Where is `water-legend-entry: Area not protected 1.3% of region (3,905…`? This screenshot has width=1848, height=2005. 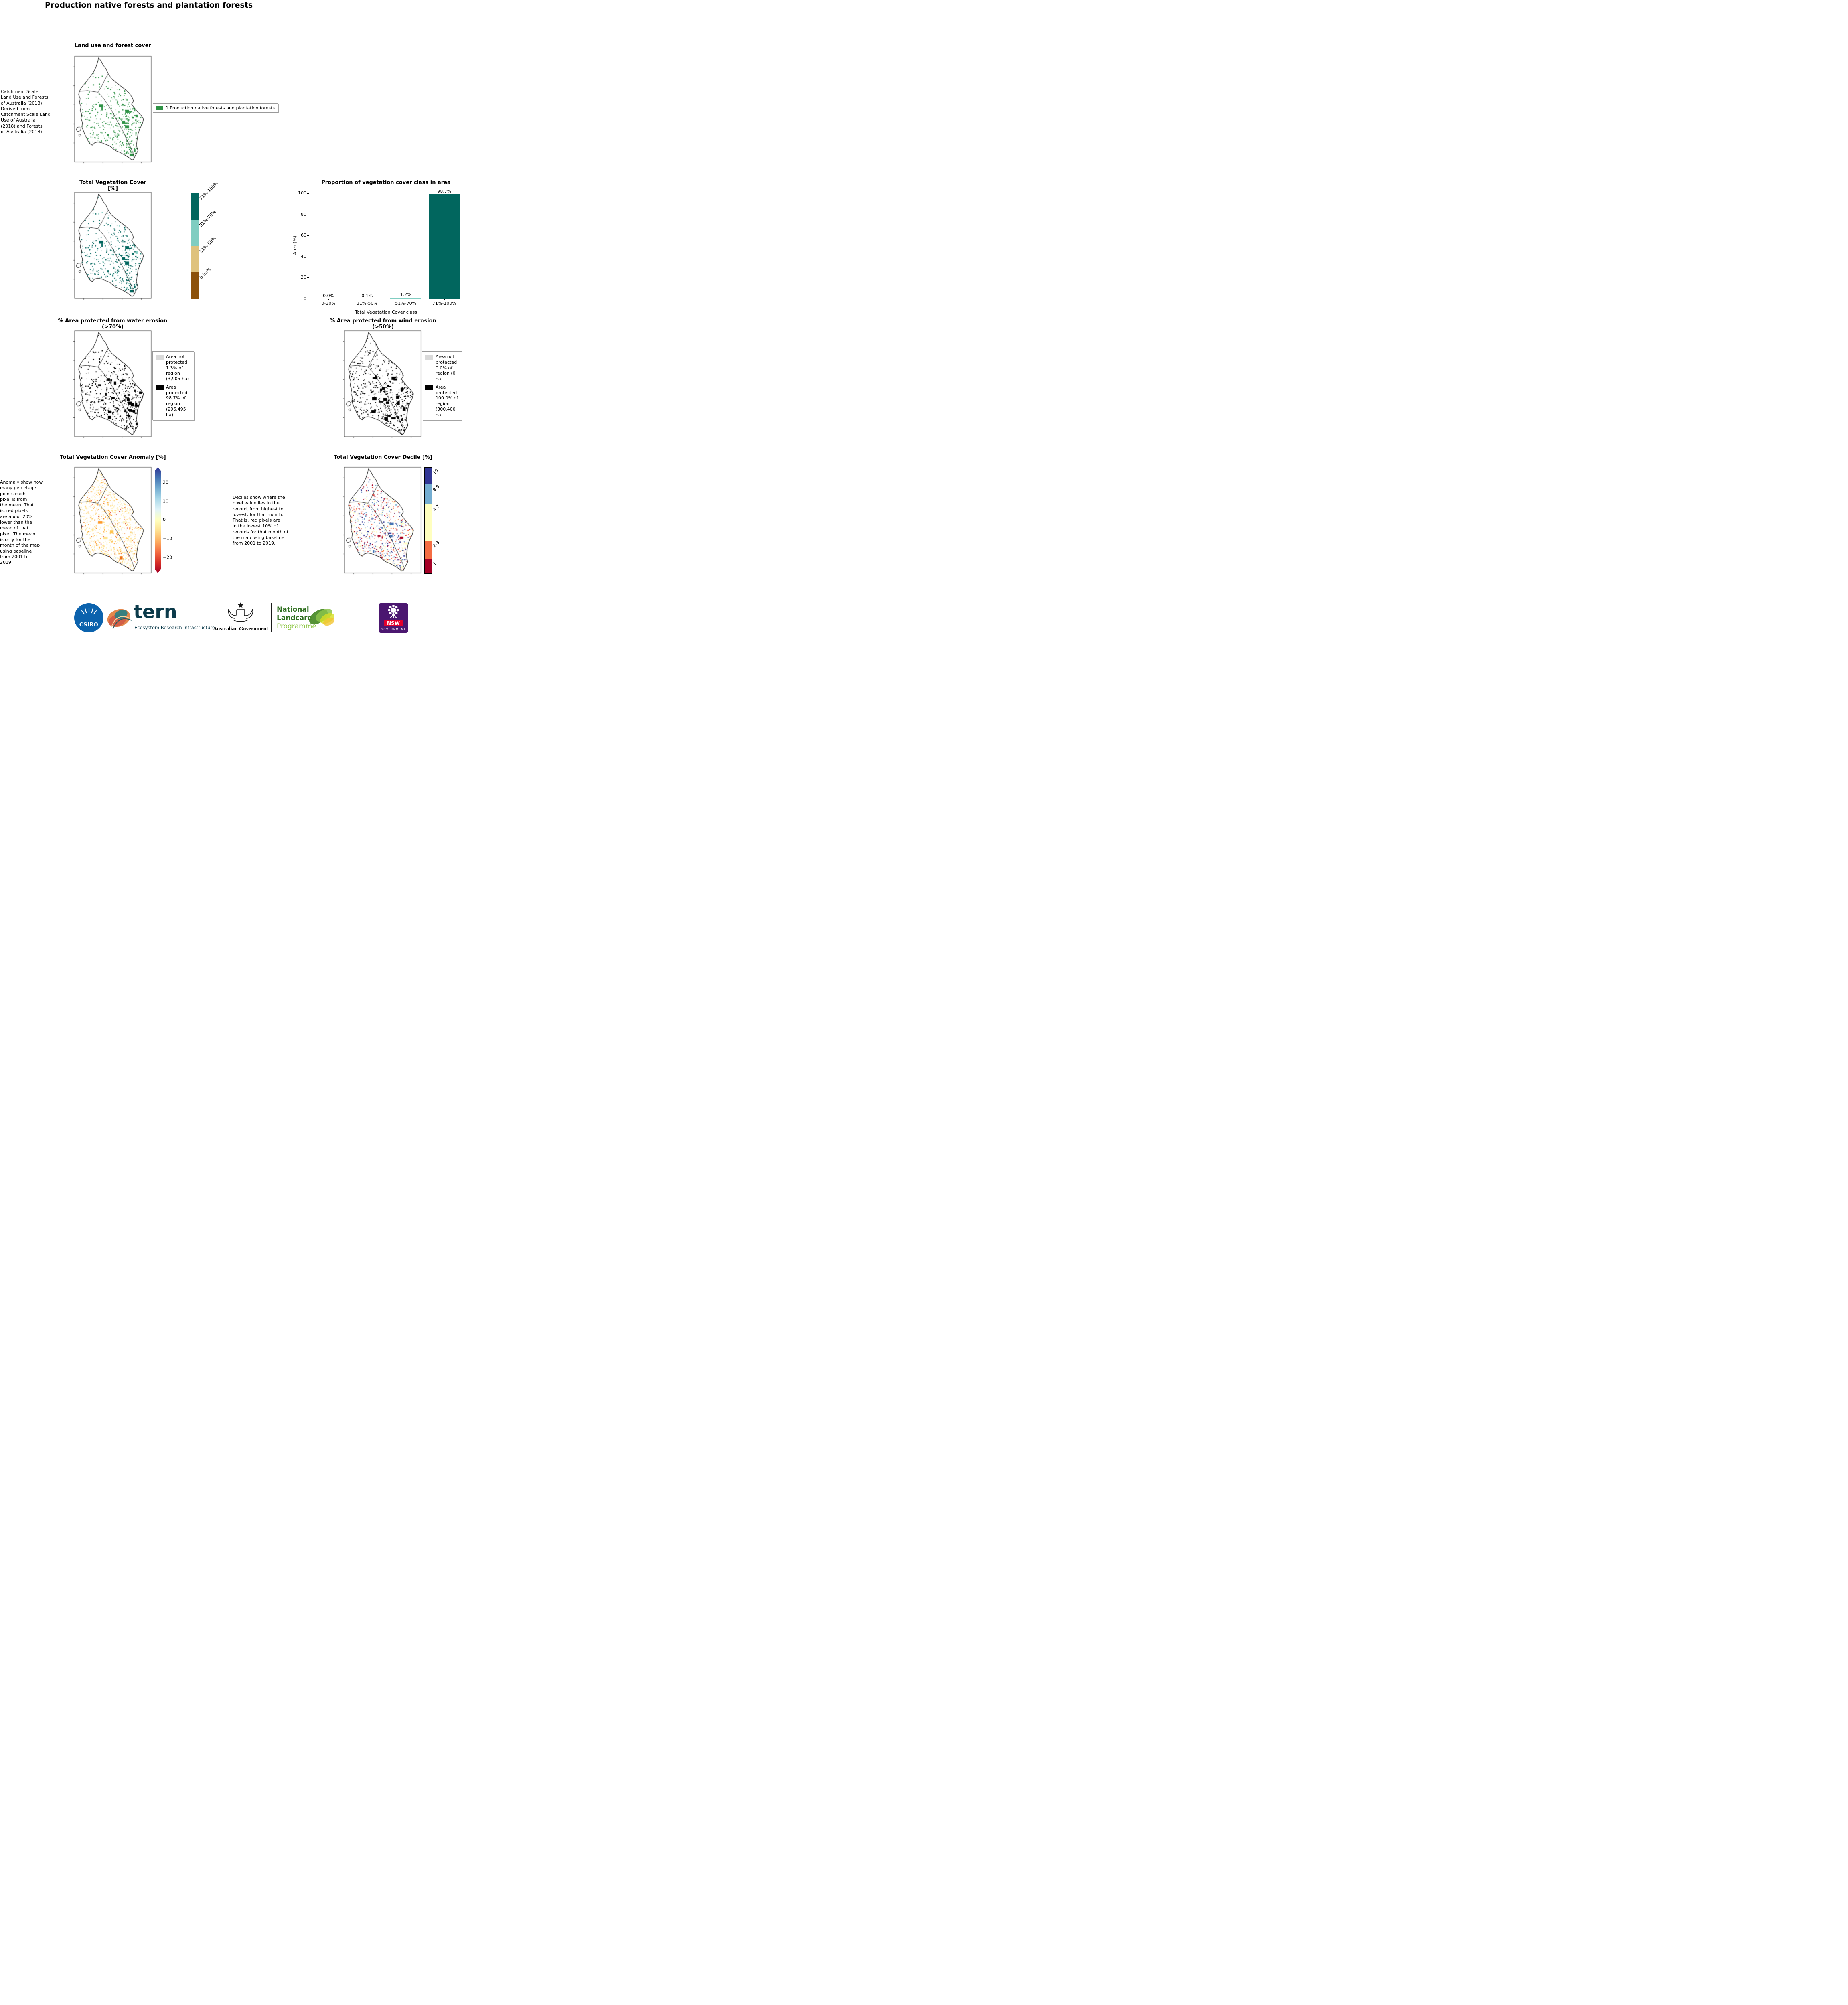
water-legend-entry: Area not protected 1.3% of region (3,905… is located at coordinates (173, 368).